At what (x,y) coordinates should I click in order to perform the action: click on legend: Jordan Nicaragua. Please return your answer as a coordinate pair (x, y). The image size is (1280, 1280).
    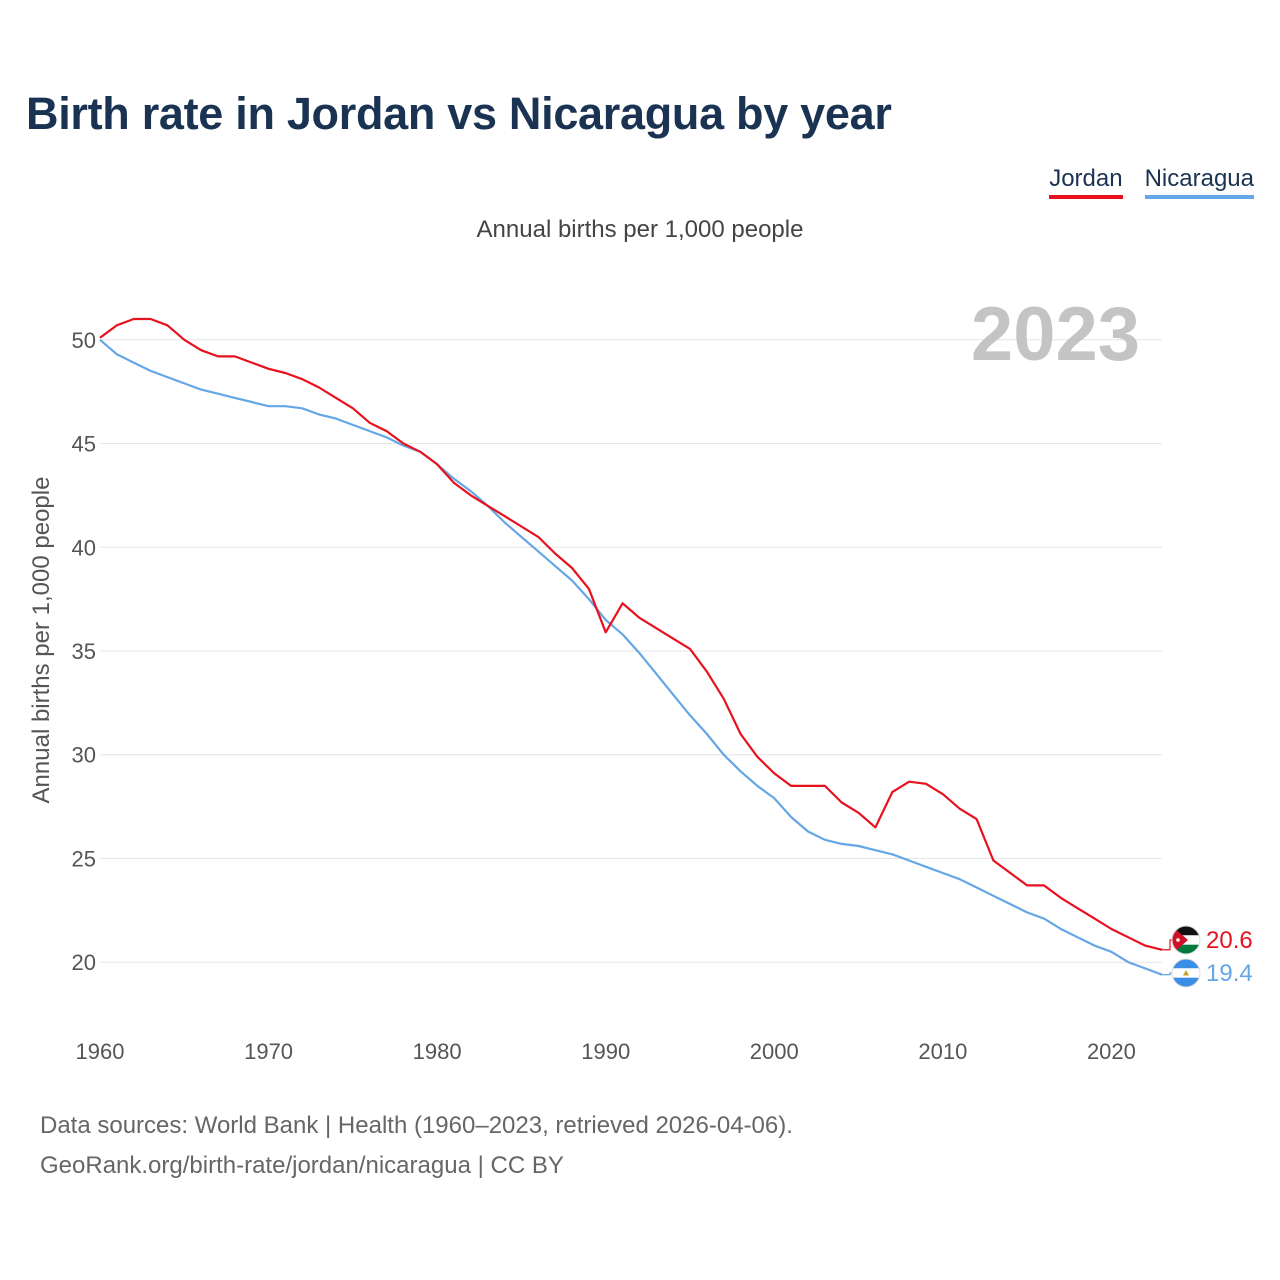
    Looking at the image, I should click on (1151, 182).